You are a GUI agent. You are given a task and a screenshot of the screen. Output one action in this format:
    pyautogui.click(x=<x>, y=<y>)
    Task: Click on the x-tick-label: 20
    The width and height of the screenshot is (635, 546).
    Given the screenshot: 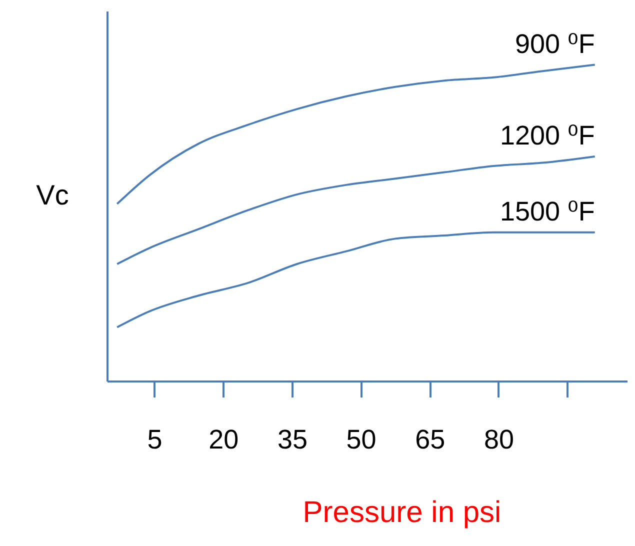 What is the action you would take?
    pyautogui.click(x=223, y=439)
    